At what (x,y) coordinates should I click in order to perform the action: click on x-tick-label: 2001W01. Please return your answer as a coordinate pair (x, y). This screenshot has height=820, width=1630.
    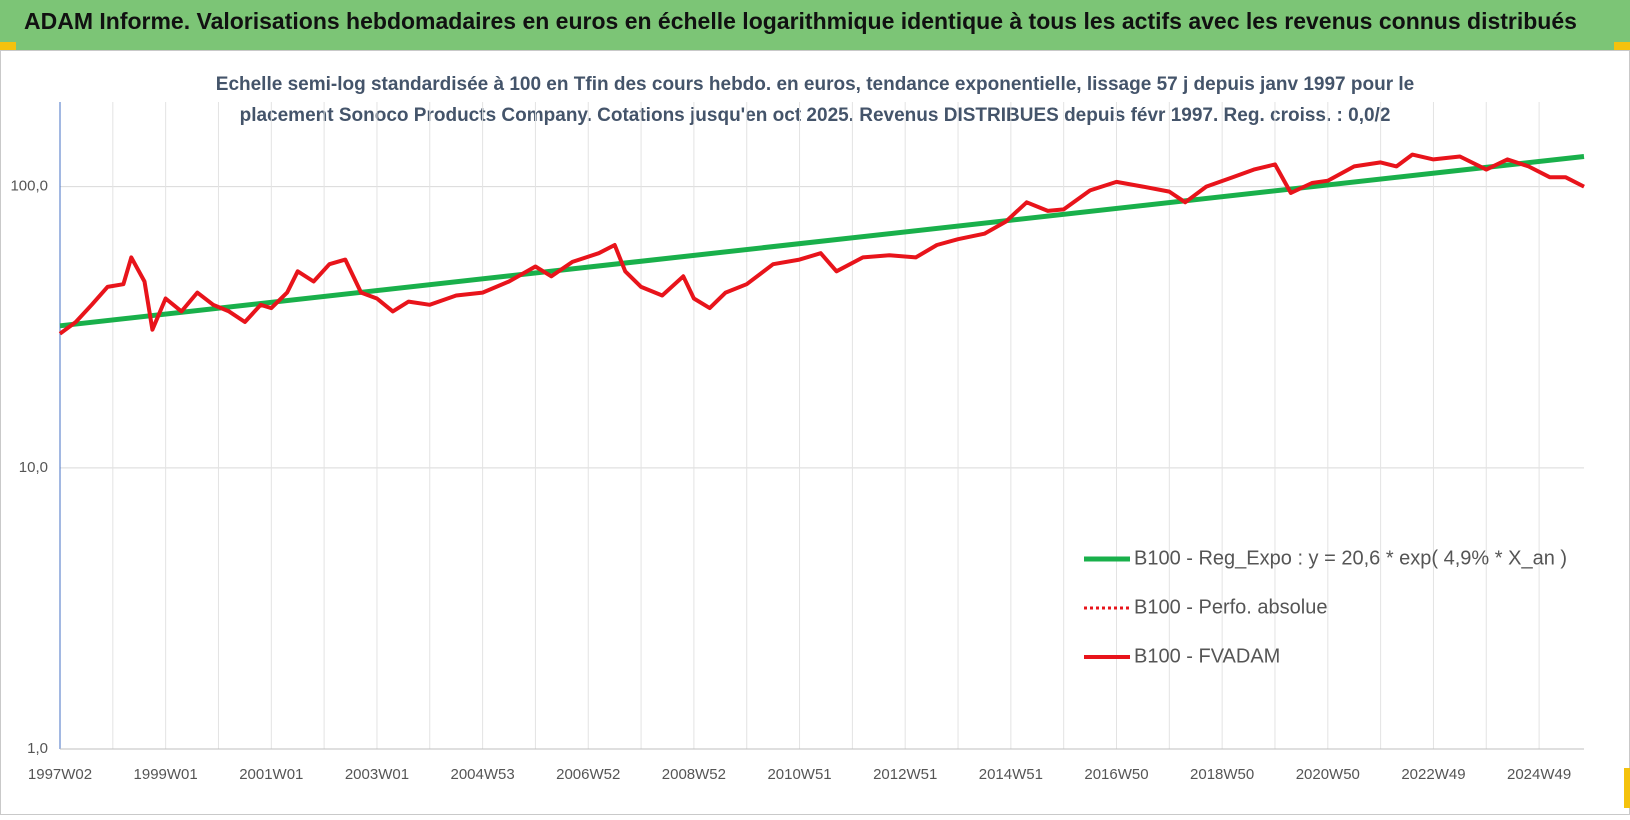
    Looking at the image, I should click on (271, 774).